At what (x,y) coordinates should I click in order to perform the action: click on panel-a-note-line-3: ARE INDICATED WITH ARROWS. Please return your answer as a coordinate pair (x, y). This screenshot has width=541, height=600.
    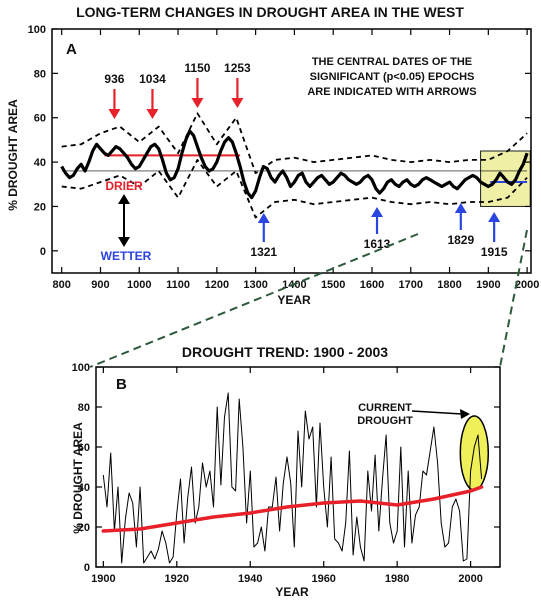
    Looking at the image, I should click on (391, 92).